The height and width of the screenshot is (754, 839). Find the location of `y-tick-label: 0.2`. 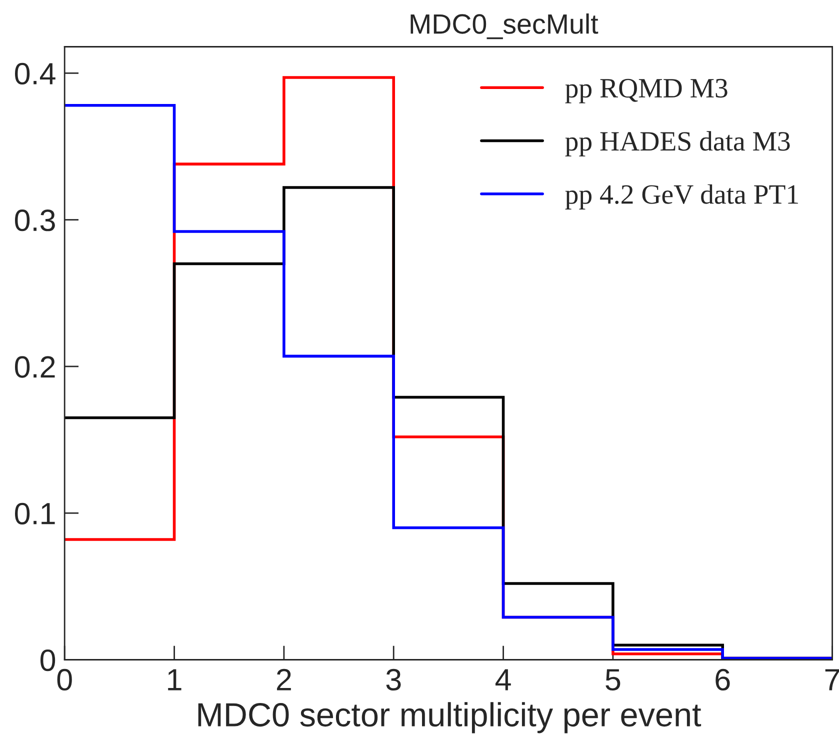

y-tick-label: 0.2 is located at coordinates (34, 367).